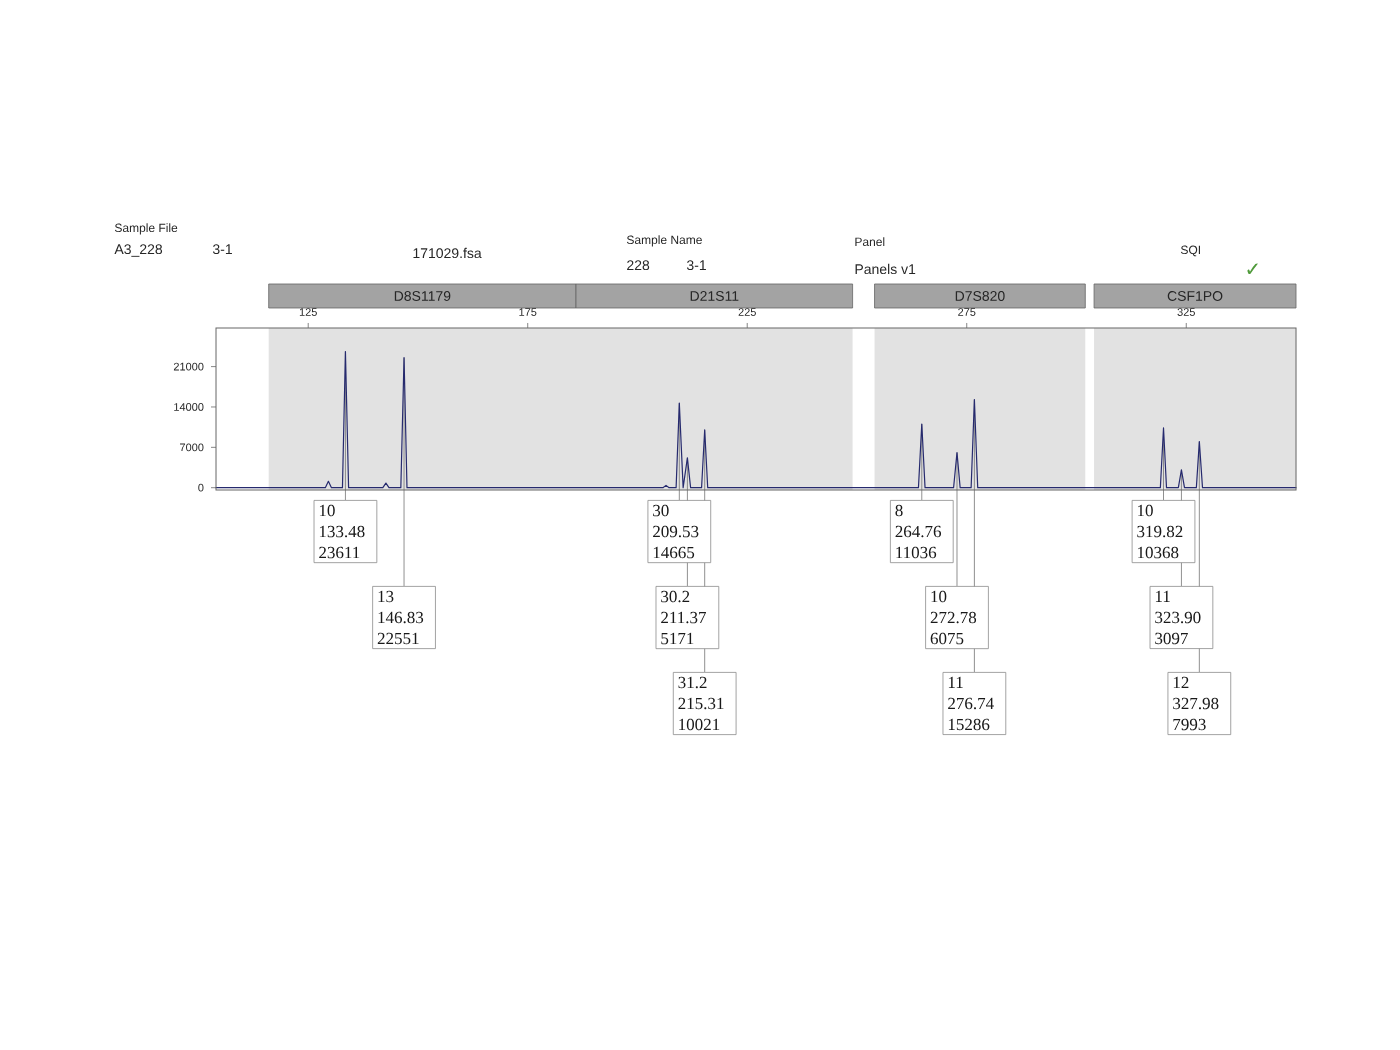  I want to click on annotation: 8 264.76 11036, so click(918, 531).